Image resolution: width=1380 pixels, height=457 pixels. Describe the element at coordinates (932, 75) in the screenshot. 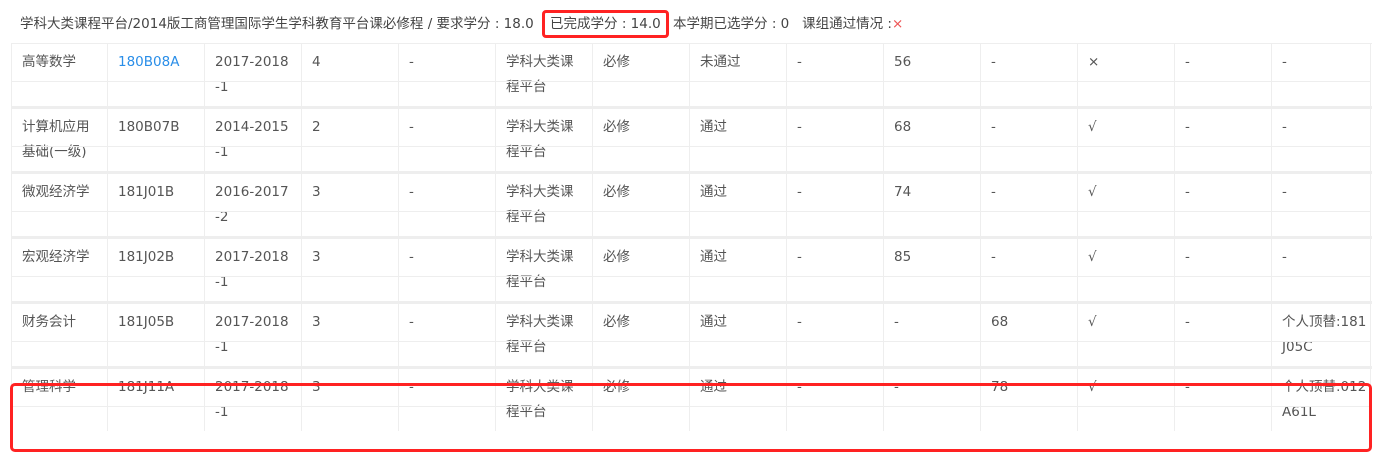

I see `score-cell: 56` at that location.